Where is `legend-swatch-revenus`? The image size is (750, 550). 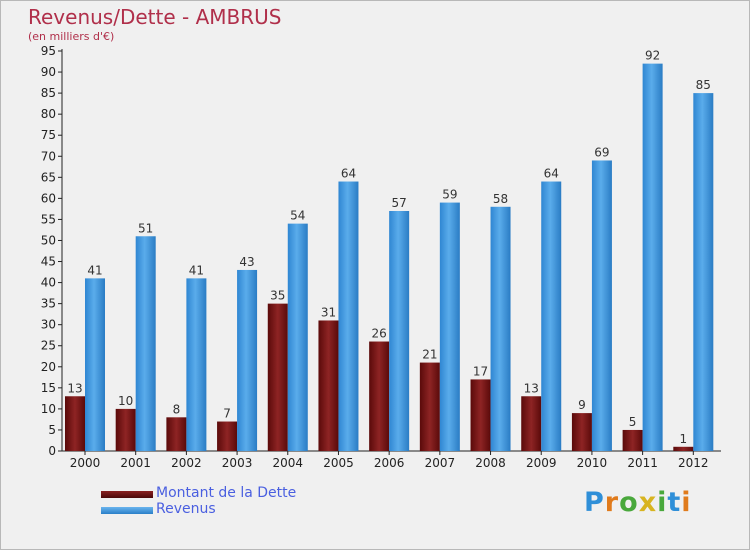
legend-swatch-revenus is located at coordinates (127, 510).